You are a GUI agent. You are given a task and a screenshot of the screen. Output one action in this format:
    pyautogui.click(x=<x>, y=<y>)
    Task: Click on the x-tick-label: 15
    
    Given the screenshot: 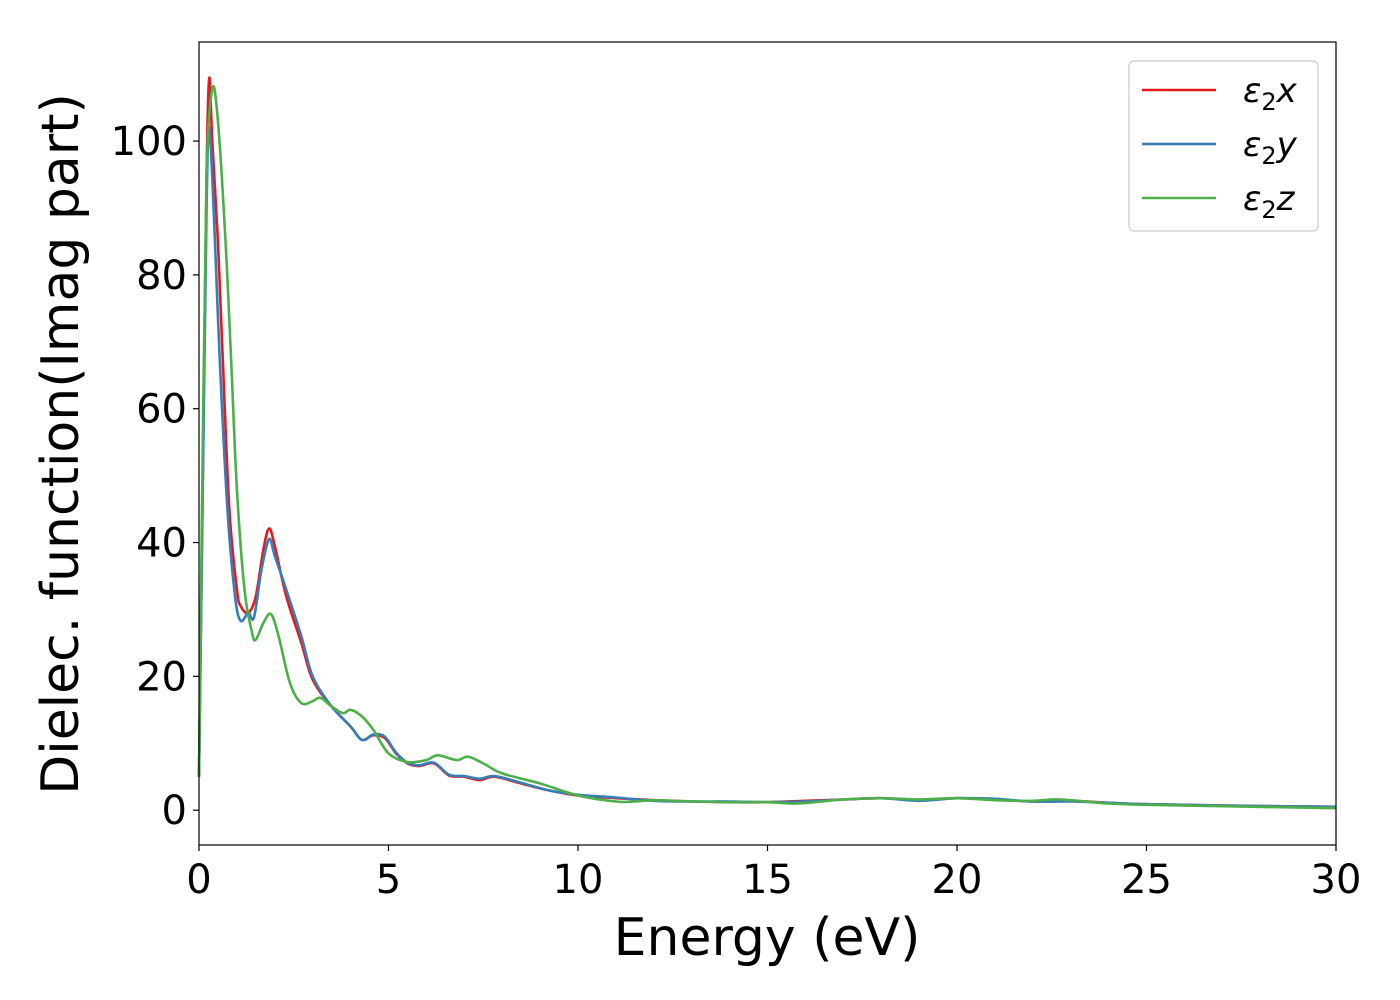 What is the action you would take?
    pyautogui.click(x=767, y=880)
    